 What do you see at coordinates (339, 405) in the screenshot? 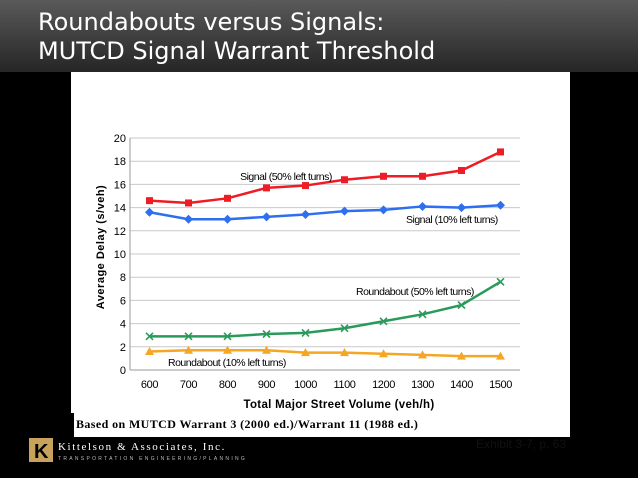
I see `x-axis-label: Total Major Street Volume (veh/h)` at bounding box center [339, 405].